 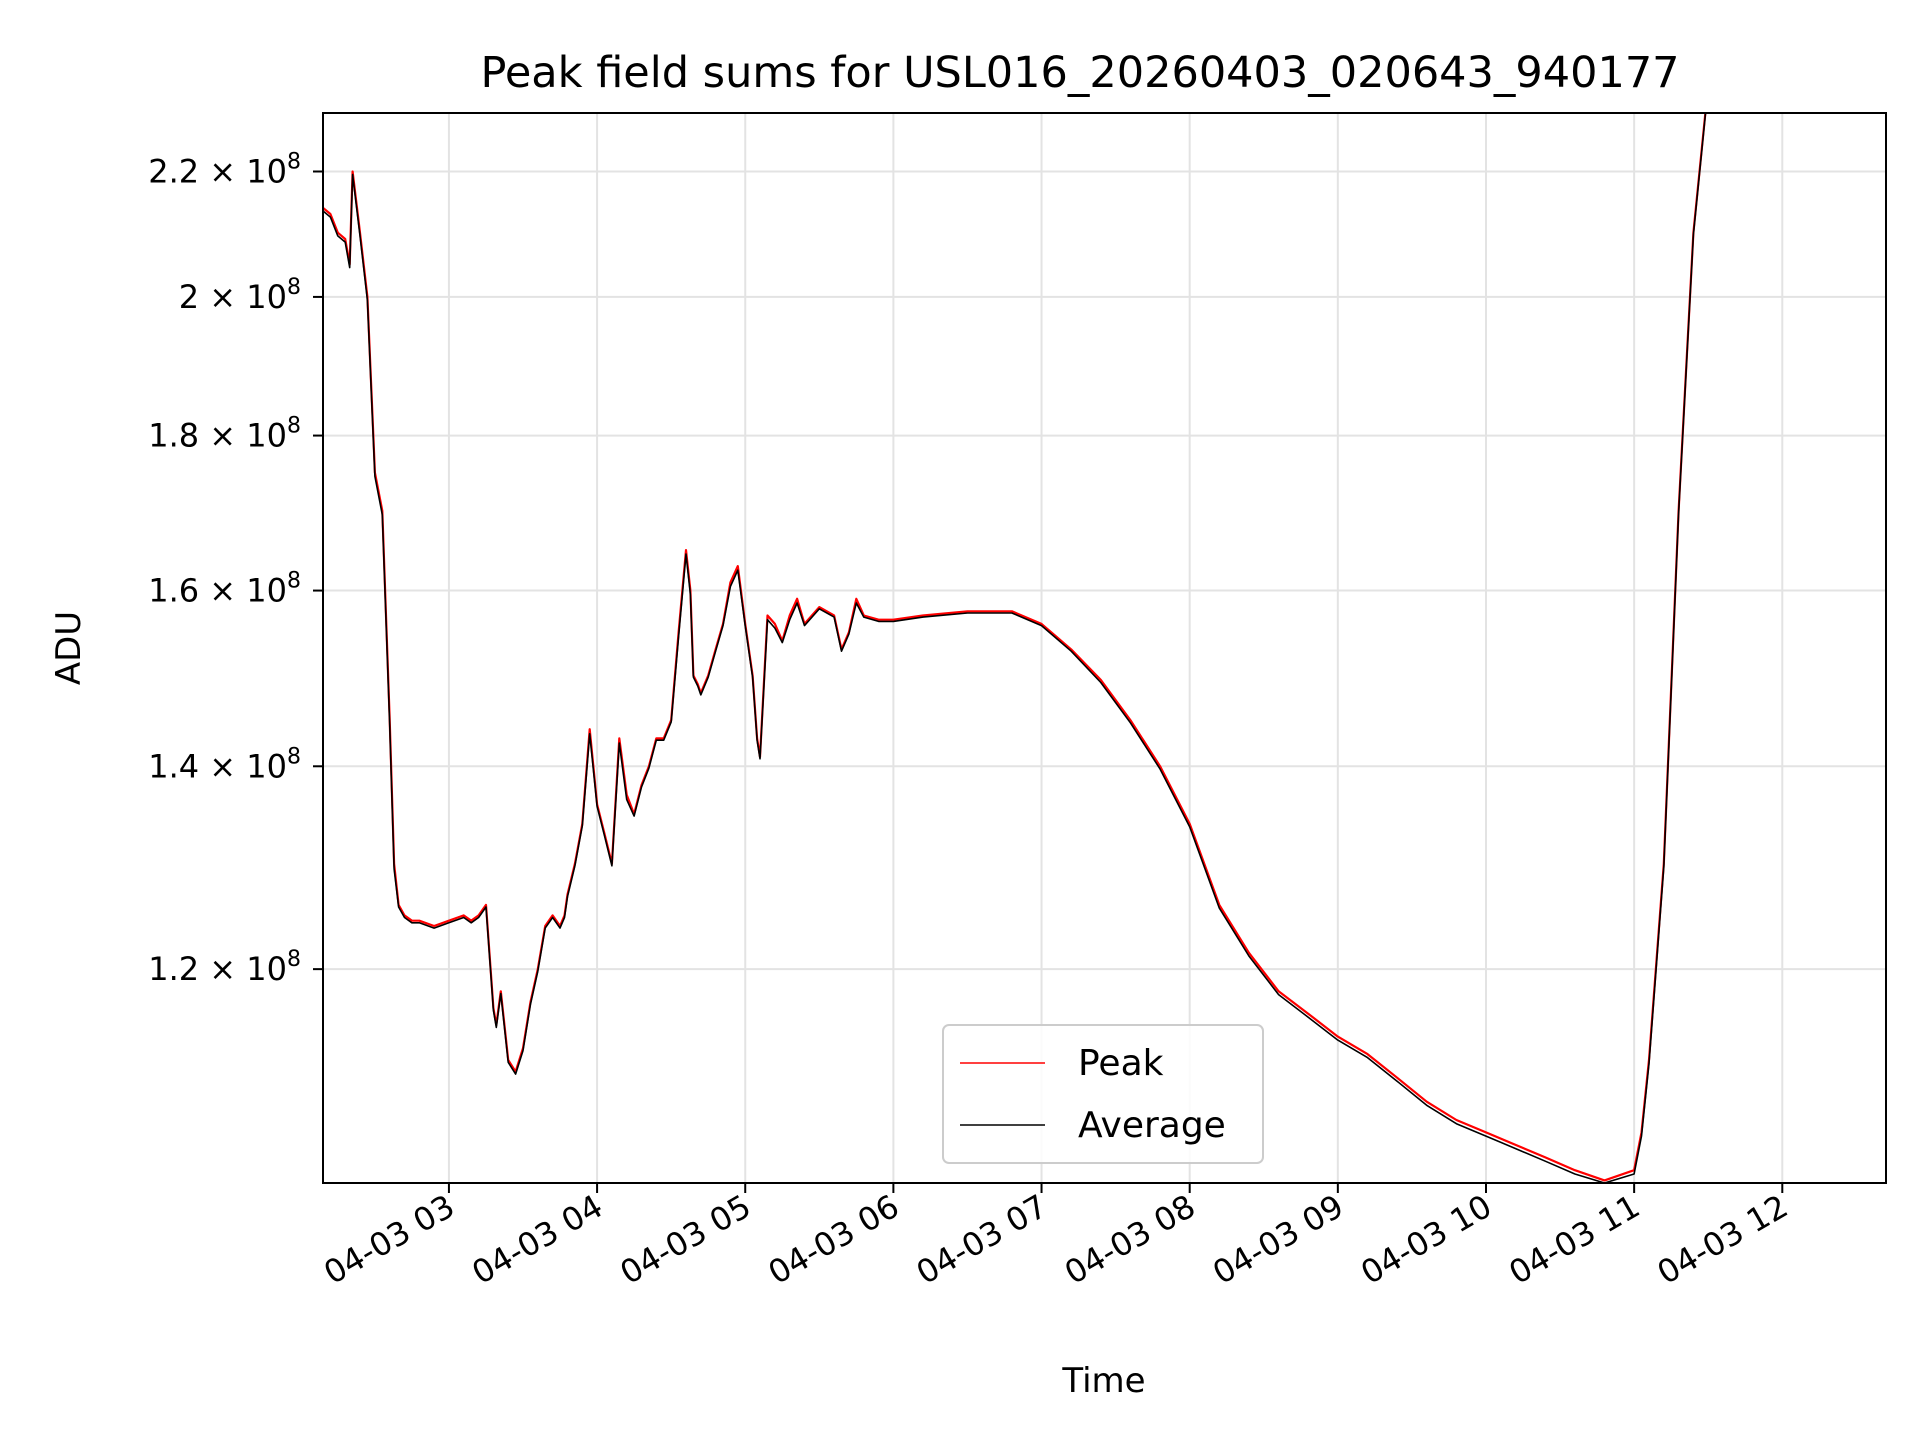 What do you see at coordinates (1121, 1063) in the screenshot?
I see `legend-label-peak: Peak` at bounding box center [1121, 1063].